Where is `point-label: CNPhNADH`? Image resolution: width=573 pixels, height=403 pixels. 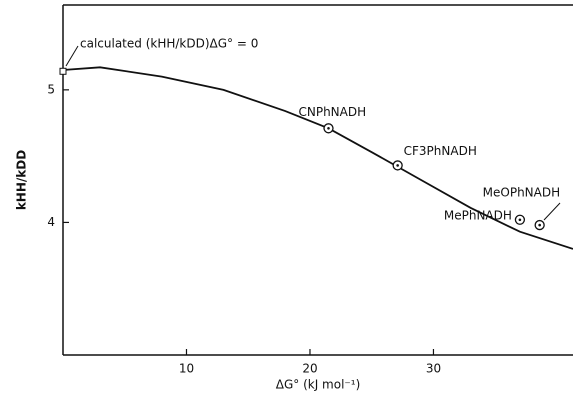 point-label: CNPhNADH is located at coordinates (332, 112).